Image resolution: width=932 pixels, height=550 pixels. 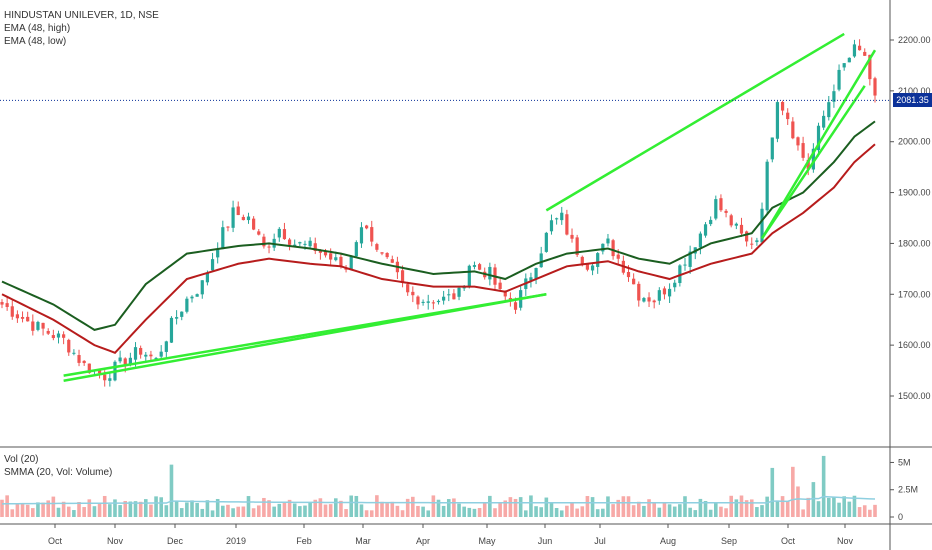 I want to click on legend-smma: SMMA (20, Vol: Volume), so click(x=58, y=472).